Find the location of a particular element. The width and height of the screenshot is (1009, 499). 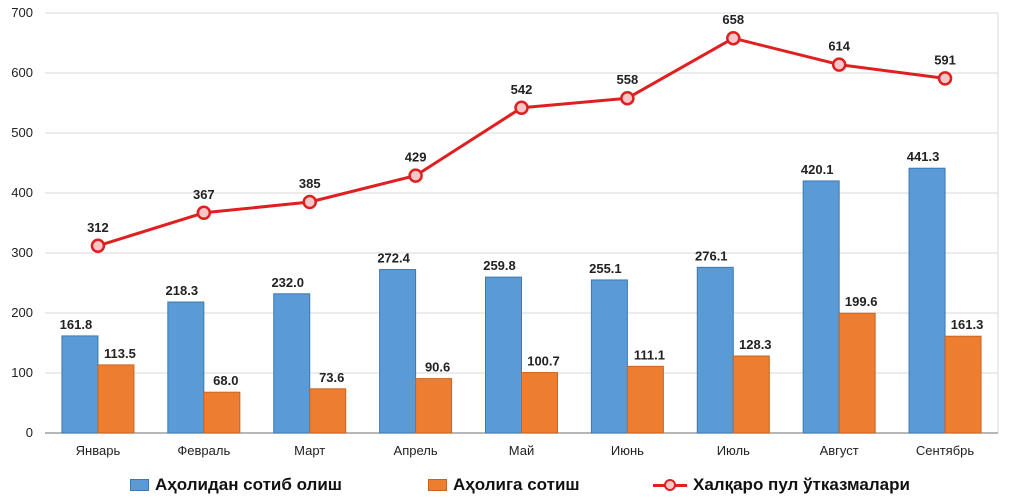

y-tick-label: 400 is located at coordinates (22, 192).